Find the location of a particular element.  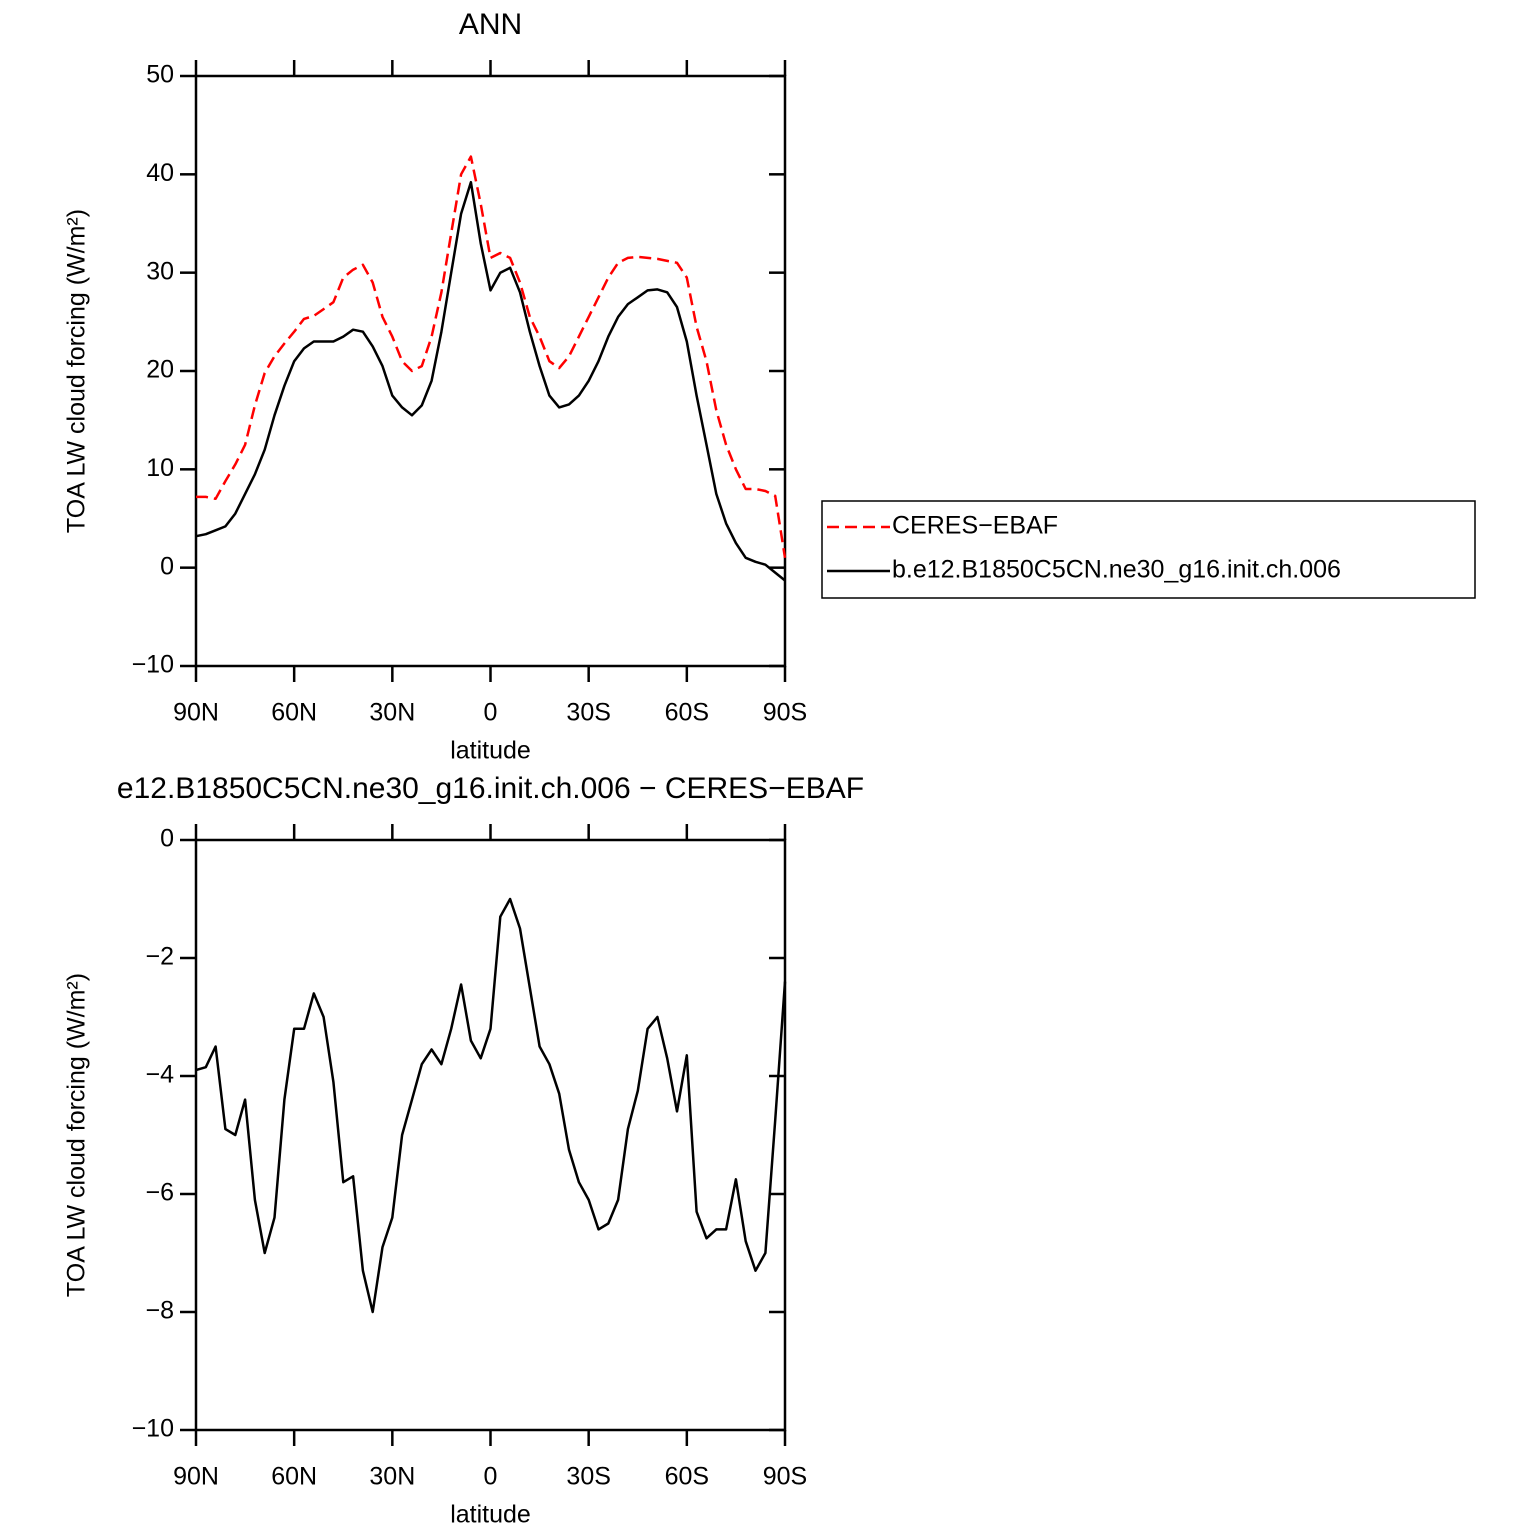

y-tick-label: −8 is located at coordinates (159, 1311).